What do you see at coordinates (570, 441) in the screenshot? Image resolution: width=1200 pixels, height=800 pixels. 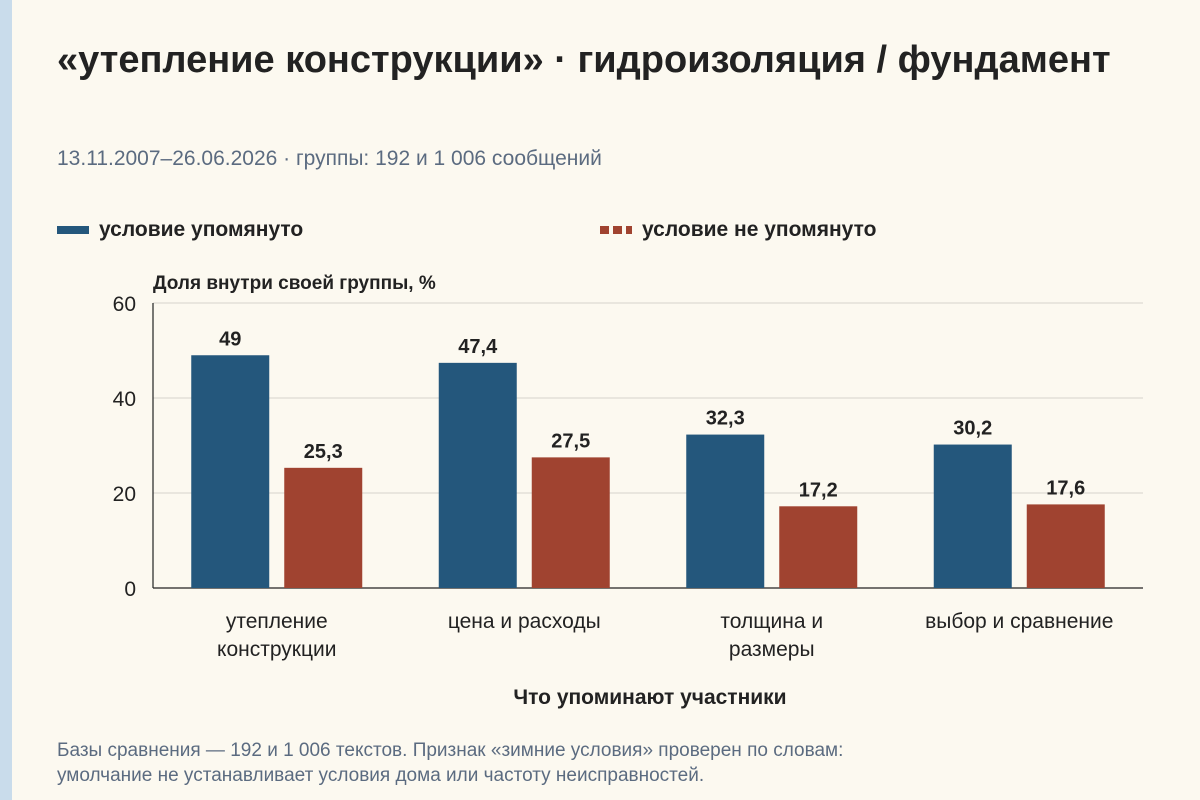 I see `bar-value-label: 27,5` at bounding box center [570, 441].